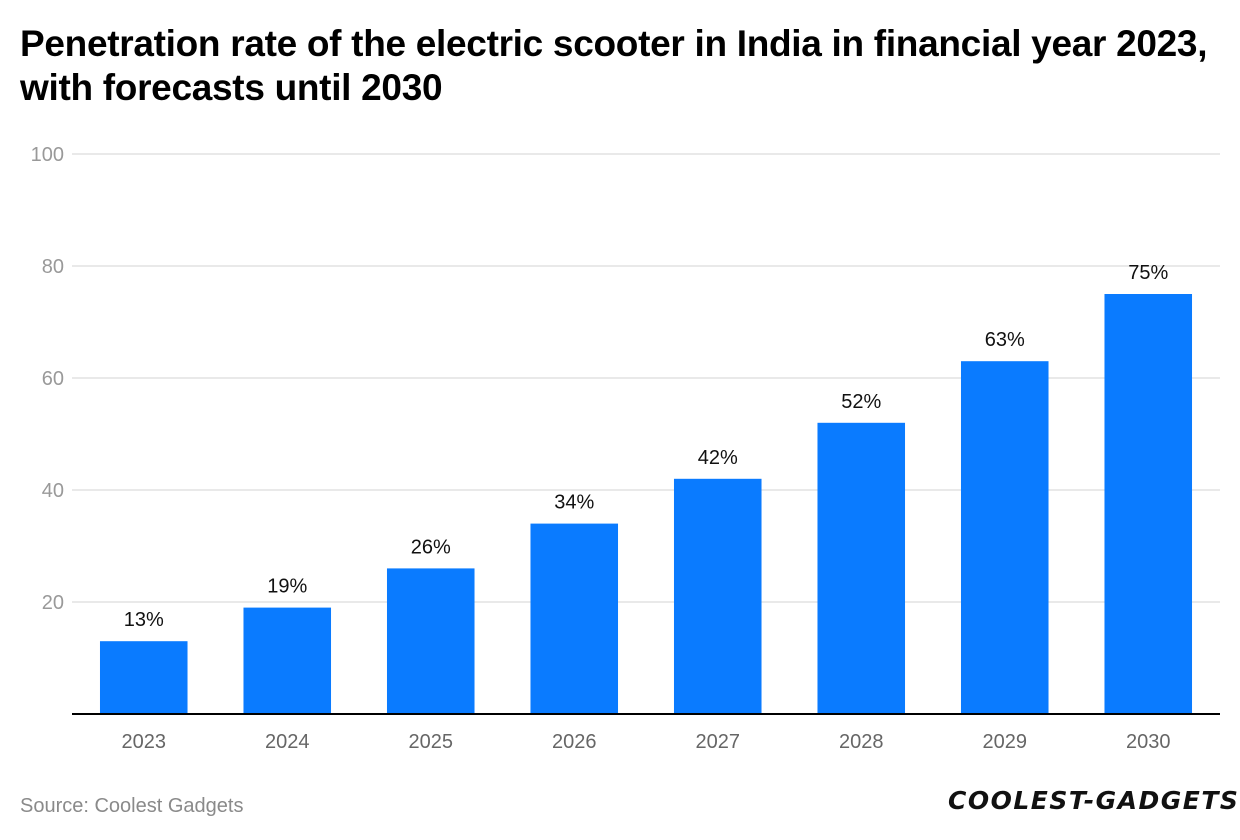 This screenshot has height=840, width=1240. I want to click on source-note: Source: Coolest Gadgets, so click(132, 806).